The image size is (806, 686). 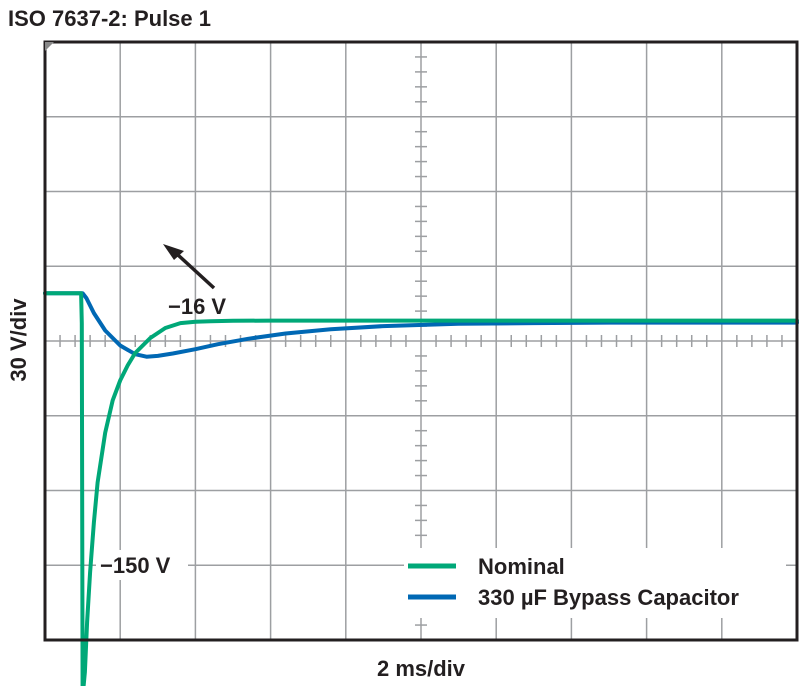 I want to click on annotation-arrow-head, so click(x=173, y=252).